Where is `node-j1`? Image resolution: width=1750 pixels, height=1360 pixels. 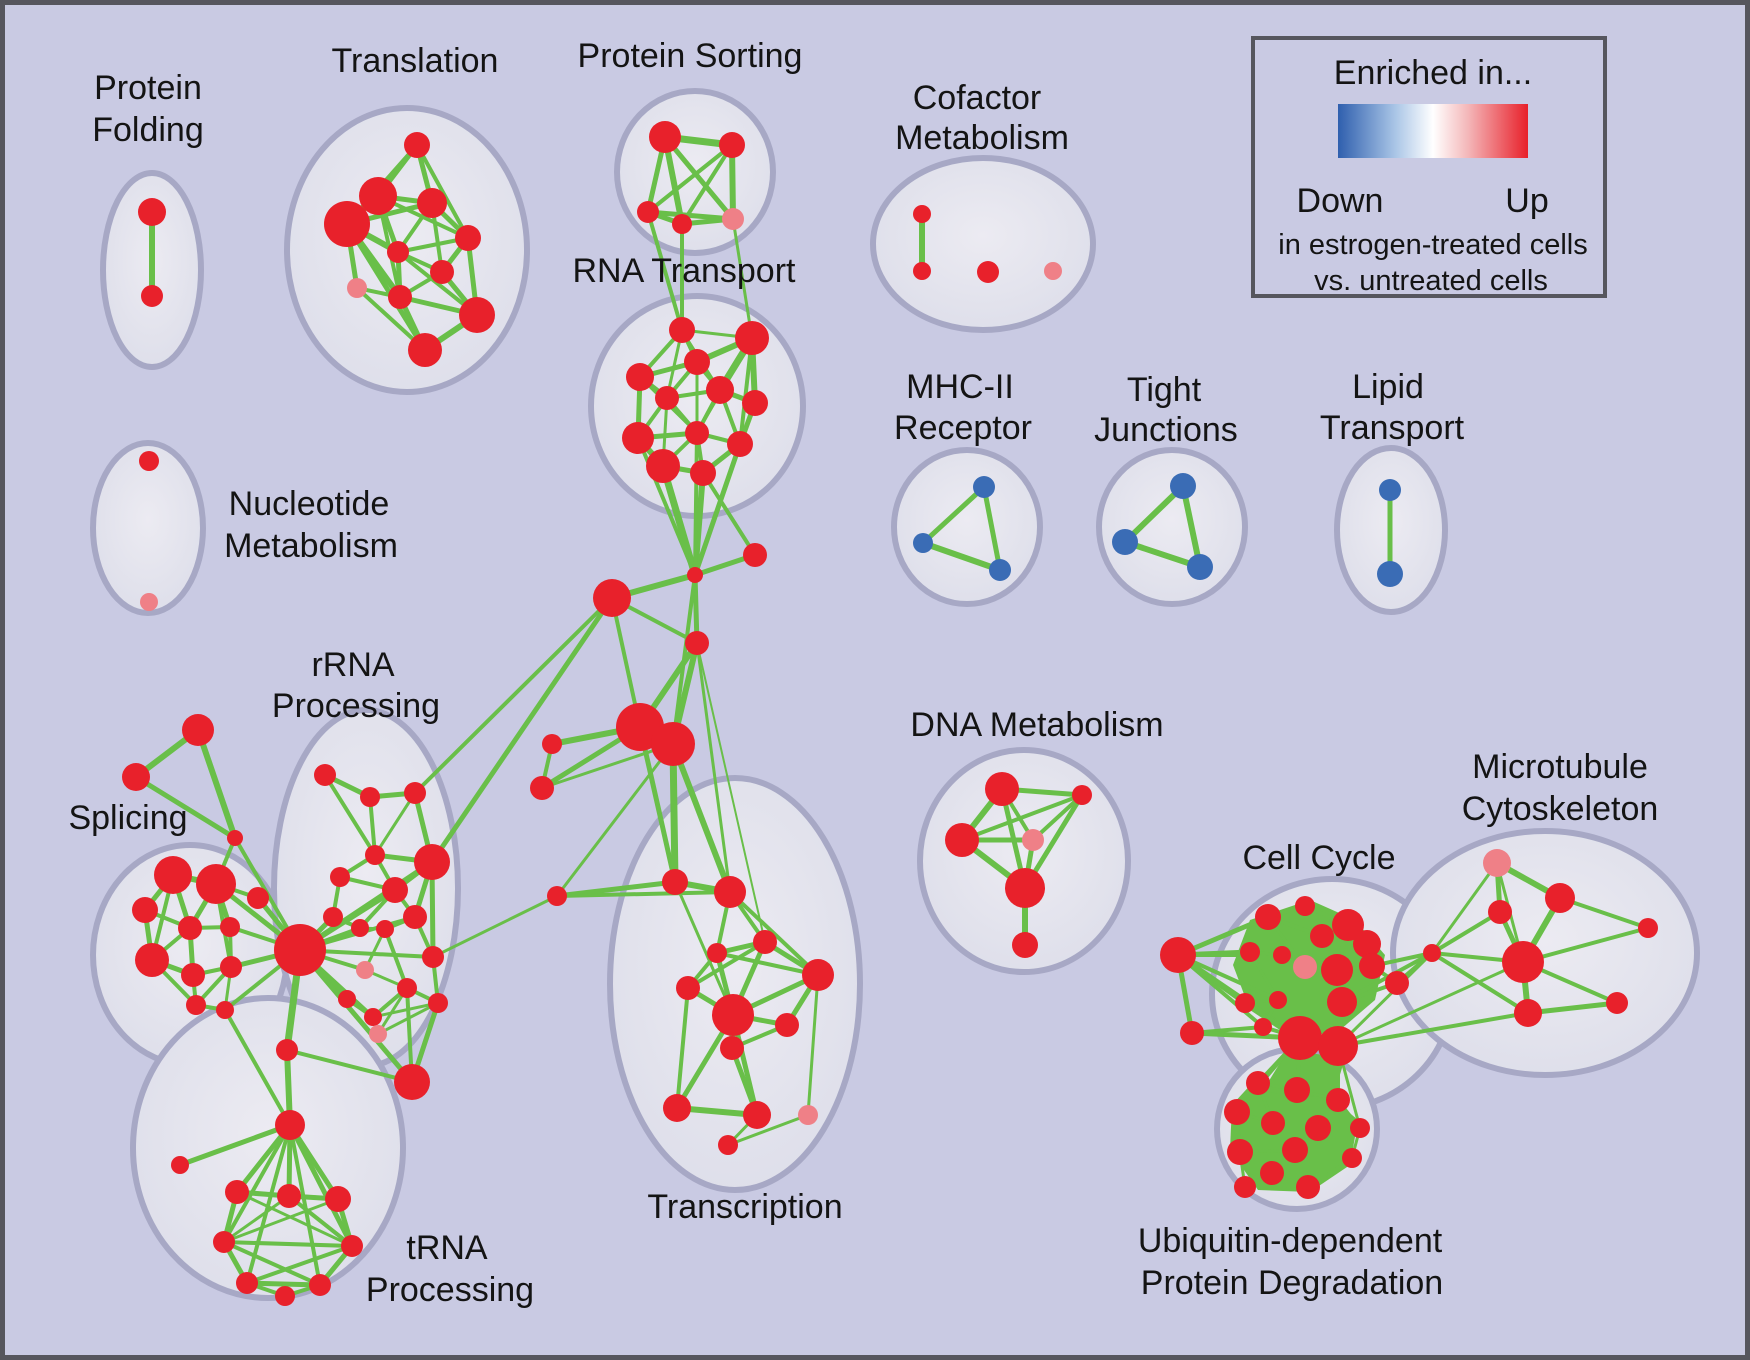 node-j1 is located at coordinates (695, 575).